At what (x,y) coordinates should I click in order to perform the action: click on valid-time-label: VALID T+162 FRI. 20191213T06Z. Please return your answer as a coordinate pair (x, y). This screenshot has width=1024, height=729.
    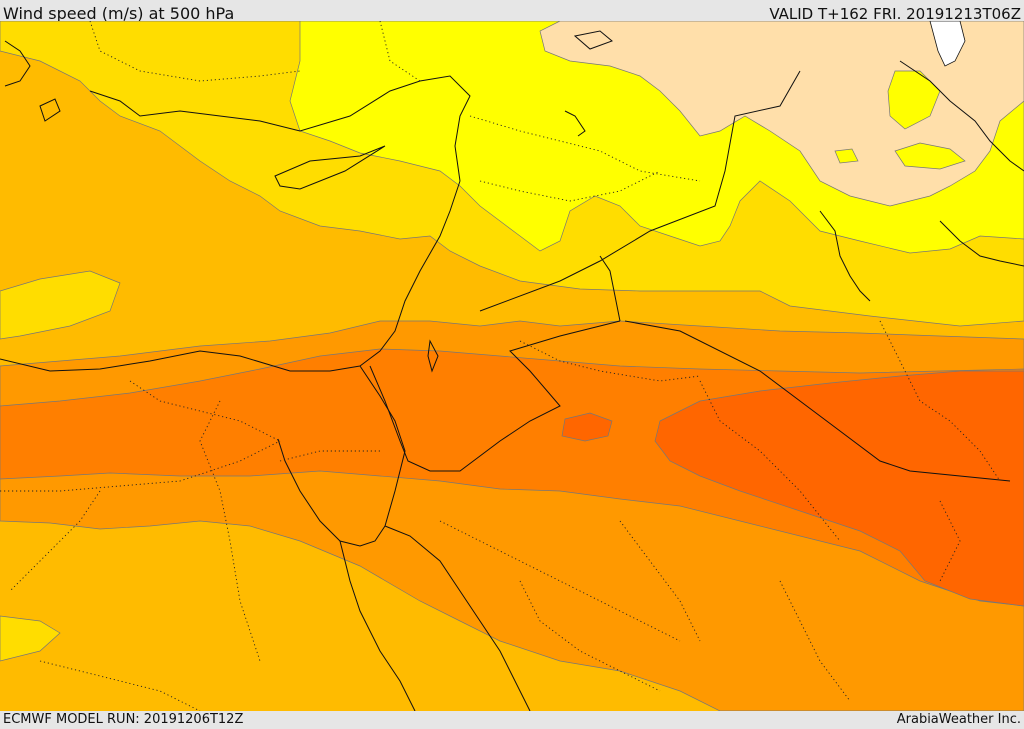
    Looking at the image, I should click on (895, 14).